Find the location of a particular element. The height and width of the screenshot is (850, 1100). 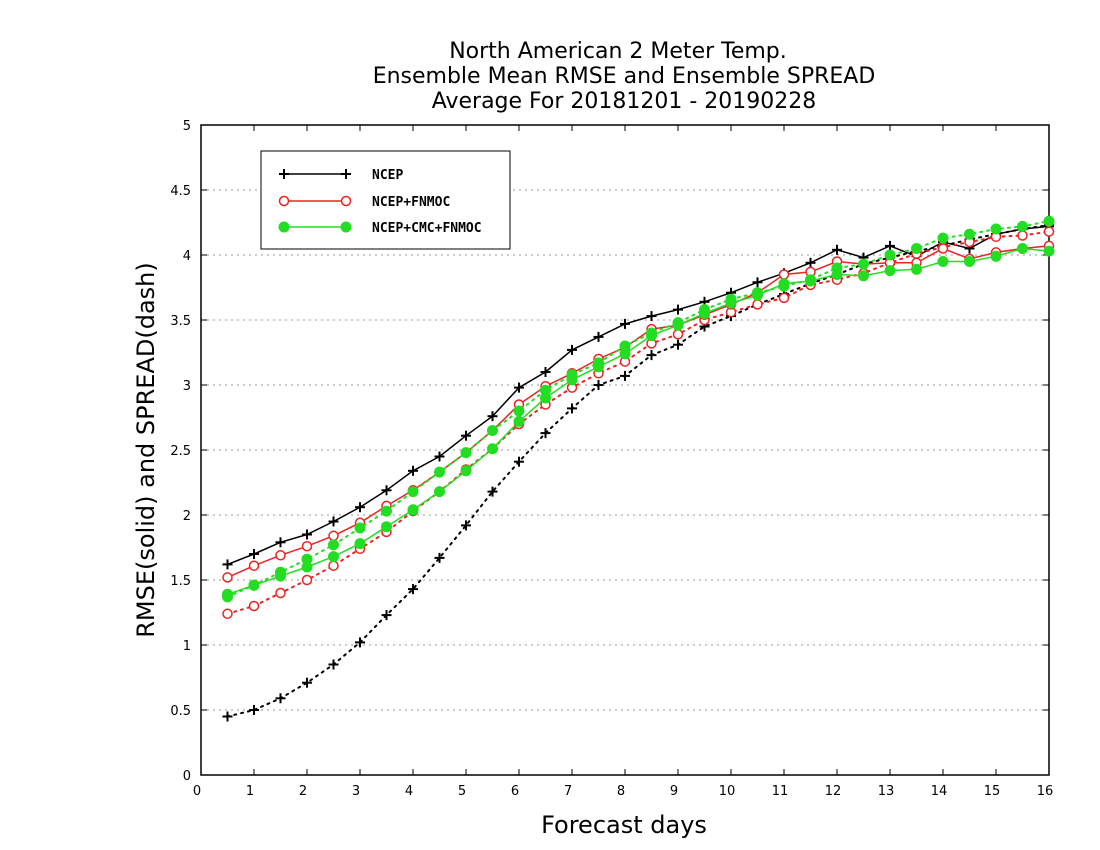

y-tick-label-4: 2 is located at coordinates (187, 516).